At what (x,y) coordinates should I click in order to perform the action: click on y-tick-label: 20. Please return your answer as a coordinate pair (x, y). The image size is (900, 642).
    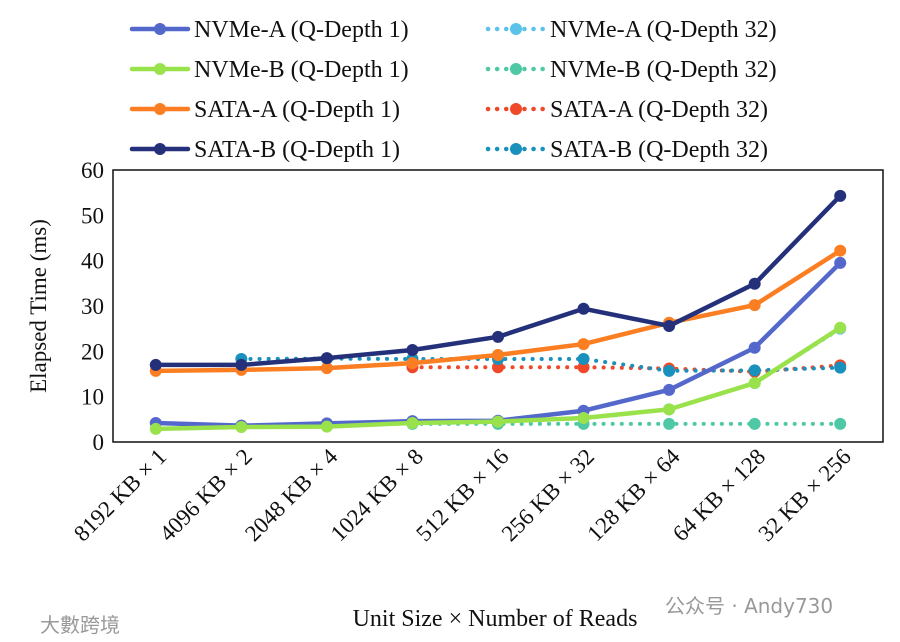
    Looking at the image, I should click on (92, 351).